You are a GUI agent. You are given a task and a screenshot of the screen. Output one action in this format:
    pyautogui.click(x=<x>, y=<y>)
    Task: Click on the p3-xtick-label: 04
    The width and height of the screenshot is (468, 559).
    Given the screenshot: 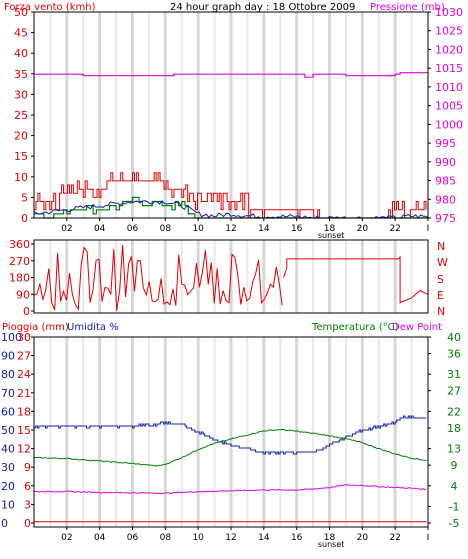 What is the action you would take?
    pyautogui.click(x=100, y=538)
    